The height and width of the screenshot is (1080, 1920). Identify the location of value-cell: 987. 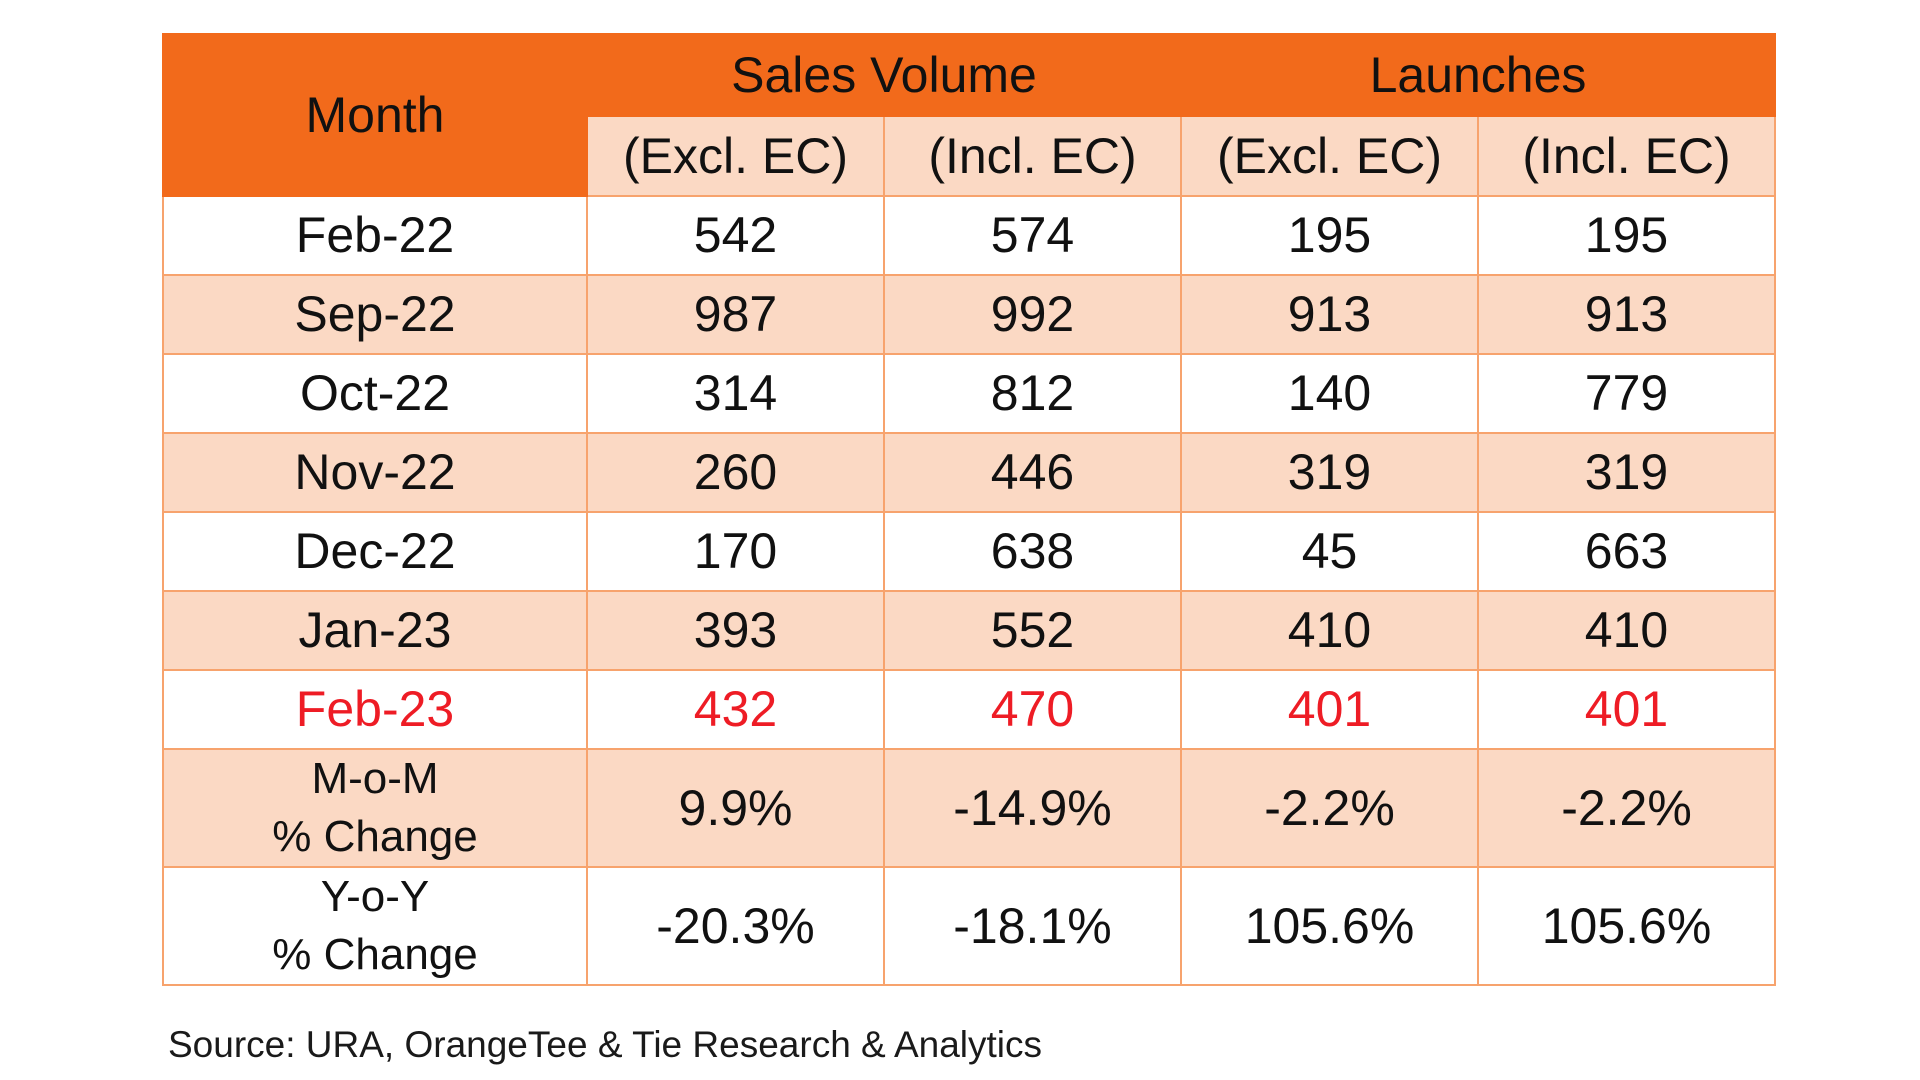
(735, 314).